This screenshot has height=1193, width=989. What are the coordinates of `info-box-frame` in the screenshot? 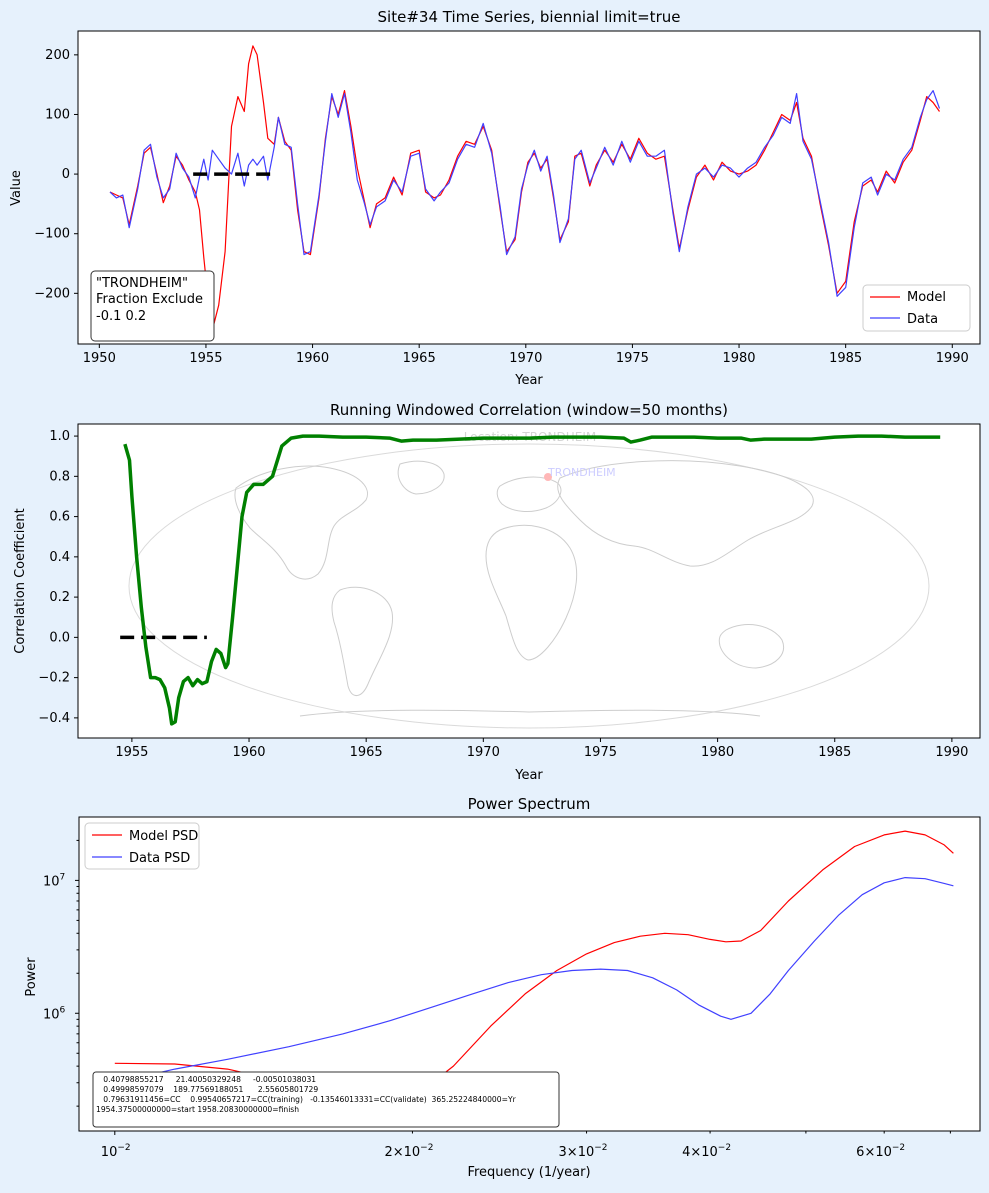 It's located at (152, 306).